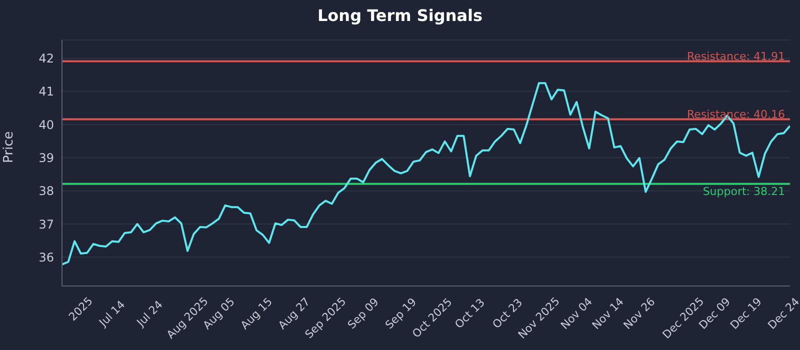 This screenshot has height=350, width=800. Describe the element at coordinates (736, 115) in the screenshot. I see `ref-line-label: Resistance: 40.16` at that location.